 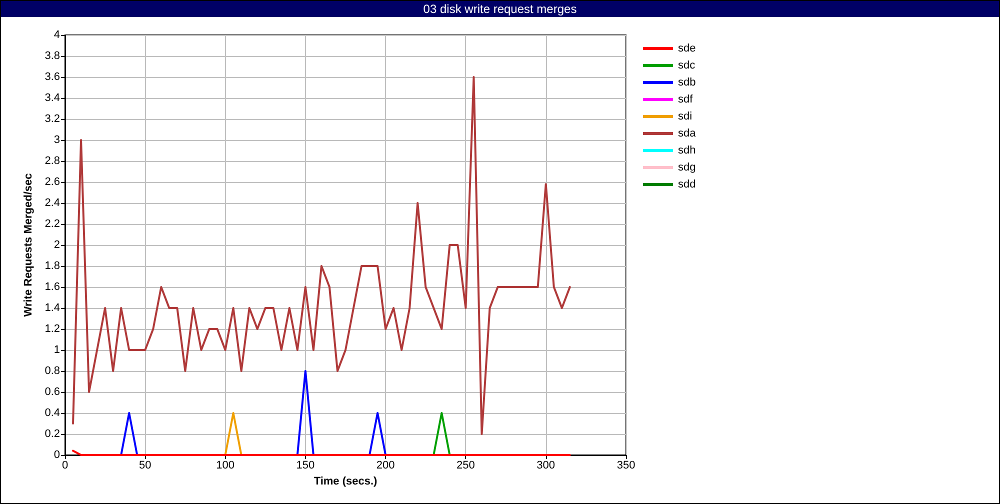 What do you see at coordinates (52, 224) in the screenshot?
I see `y-tick-label: 2.2` at bounding box center [52, 224].